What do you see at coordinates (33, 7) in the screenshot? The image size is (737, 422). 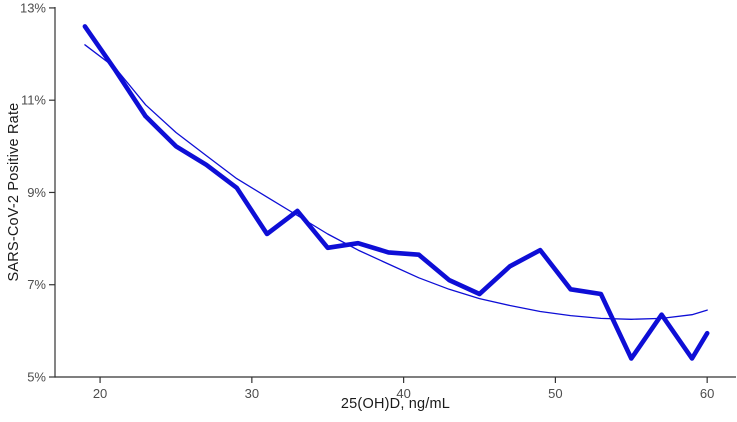 I see `y-tick-label: 13%` at bounding box center [33, 7].